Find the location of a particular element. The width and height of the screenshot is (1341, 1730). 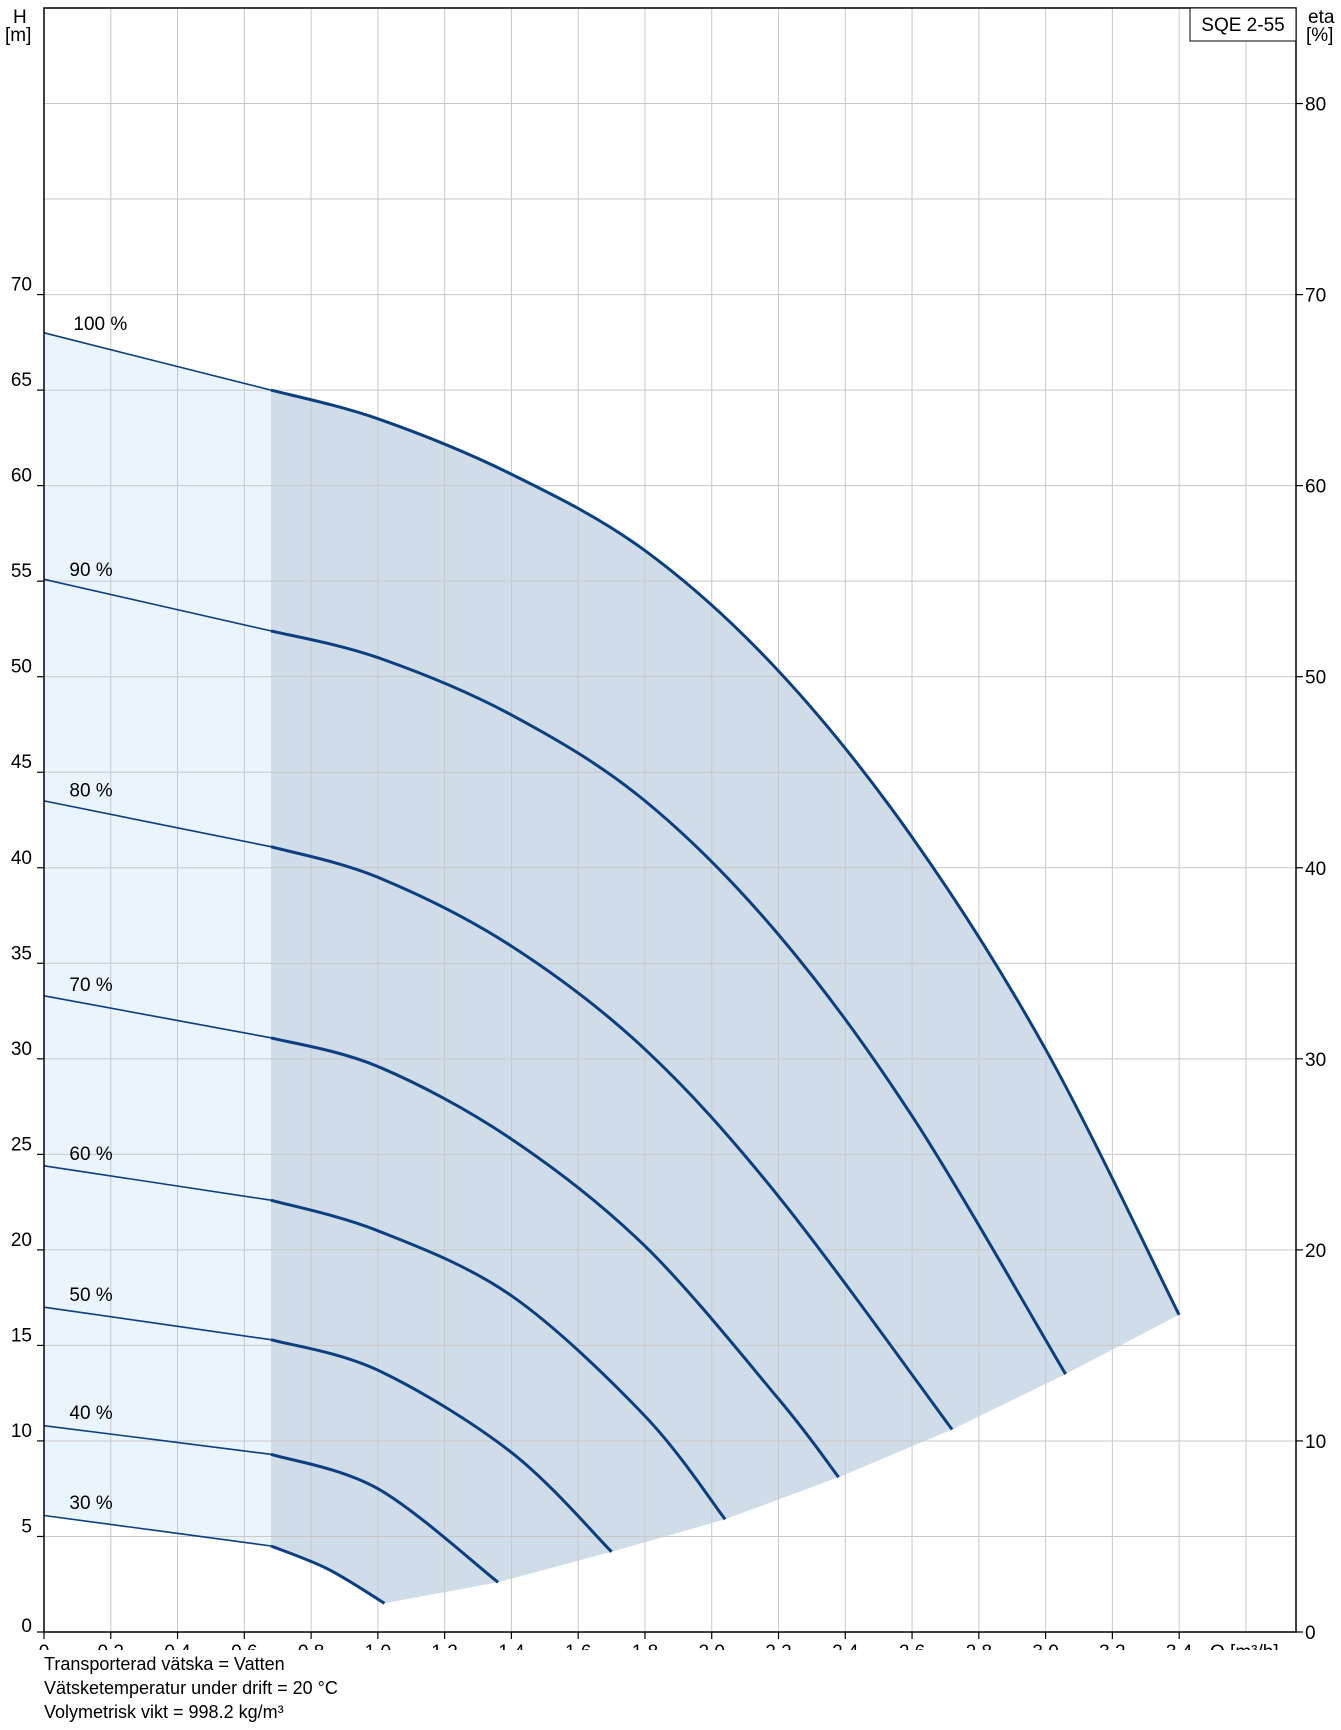

eta-axis-label: eta is located at coordinates (1321, 17).